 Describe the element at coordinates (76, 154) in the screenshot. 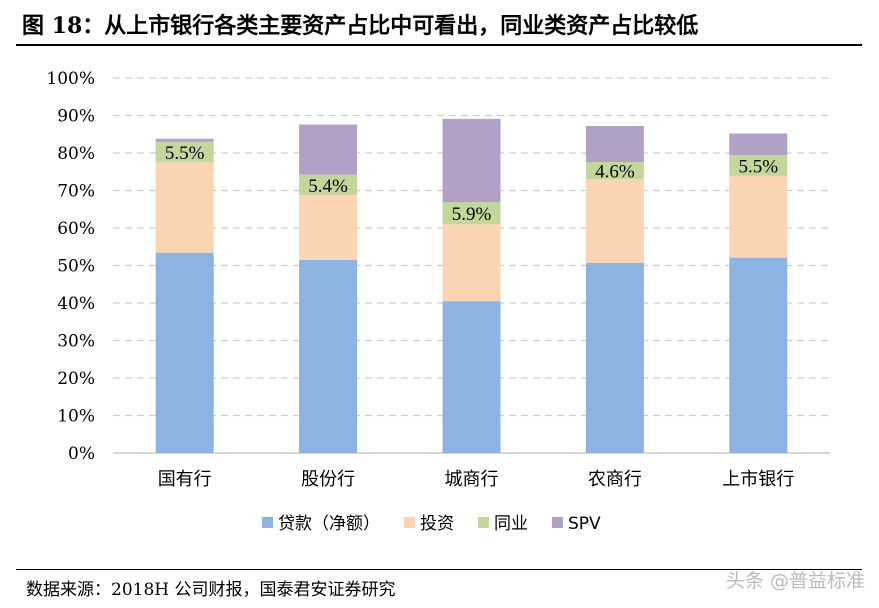

I see `y-tick-label: 80%` at that location.